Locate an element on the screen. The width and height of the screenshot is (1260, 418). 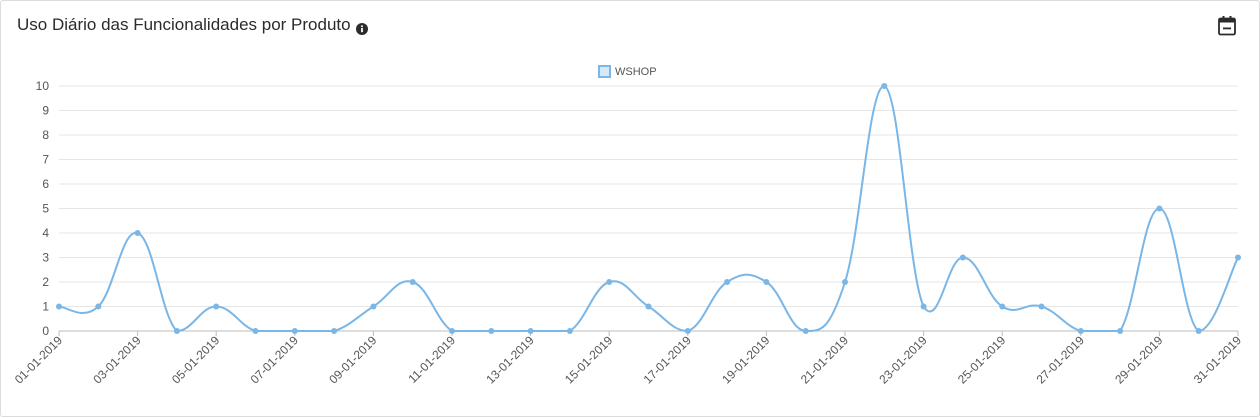
legend-swatch-wshop is located at coordinates (604, 71).